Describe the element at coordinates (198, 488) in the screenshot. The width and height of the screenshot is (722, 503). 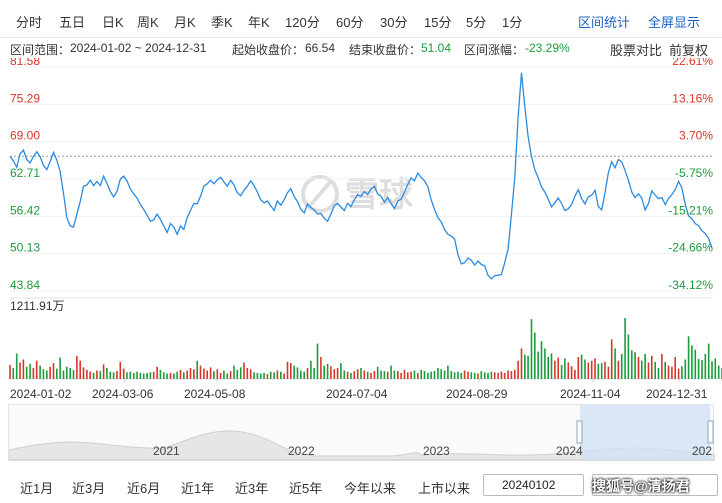
I see `range-1y-button: 近1年` at that location.